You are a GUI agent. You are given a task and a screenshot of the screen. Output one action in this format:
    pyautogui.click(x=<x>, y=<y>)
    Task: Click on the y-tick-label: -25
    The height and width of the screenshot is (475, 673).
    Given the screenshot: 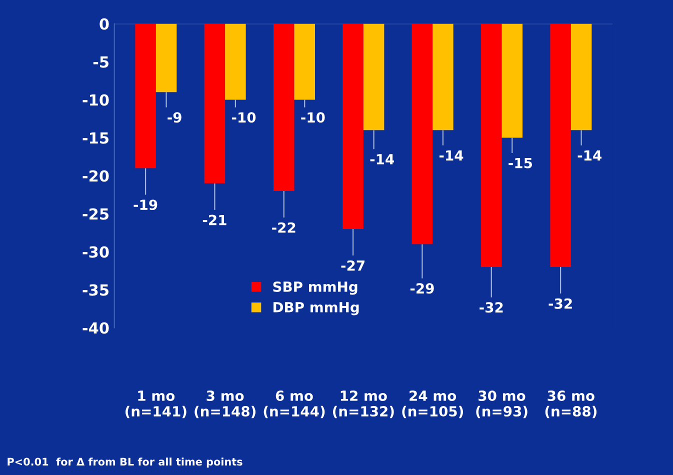 What is the action you would take?
    pyautogui.click(x=95, y=214)
    